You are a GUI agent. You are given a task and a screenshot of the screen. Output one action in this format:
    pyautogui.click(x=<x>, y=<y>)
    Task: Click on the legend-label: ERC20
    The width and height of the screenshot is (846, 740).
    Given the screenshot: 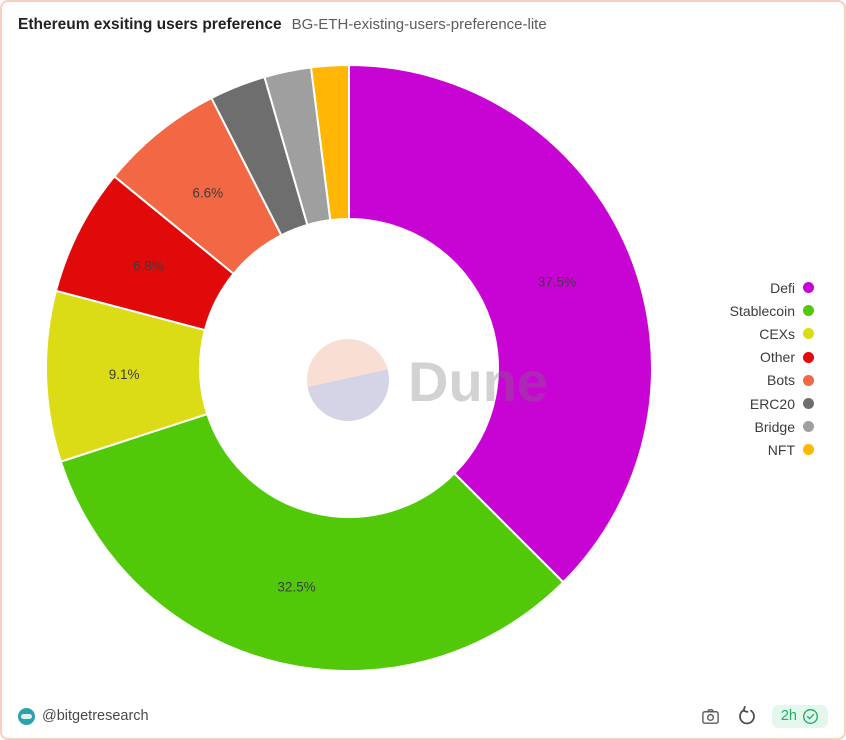 What is the action you would take?
    pyautogui.click(x=772, y=403)
    